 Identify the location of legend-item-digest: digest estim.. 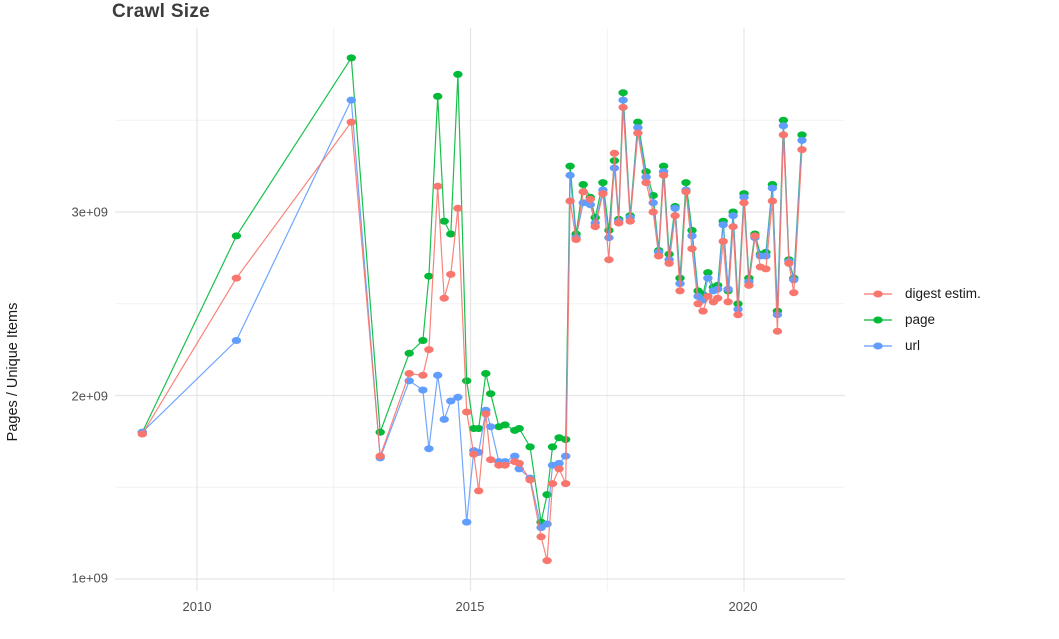
(921, 293).